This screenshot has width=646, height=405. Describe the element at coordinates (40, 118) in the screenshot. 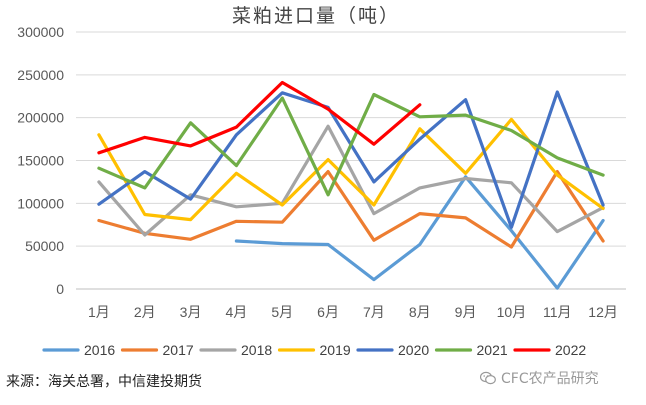

I see `y-tick-label: 200000` at that location.